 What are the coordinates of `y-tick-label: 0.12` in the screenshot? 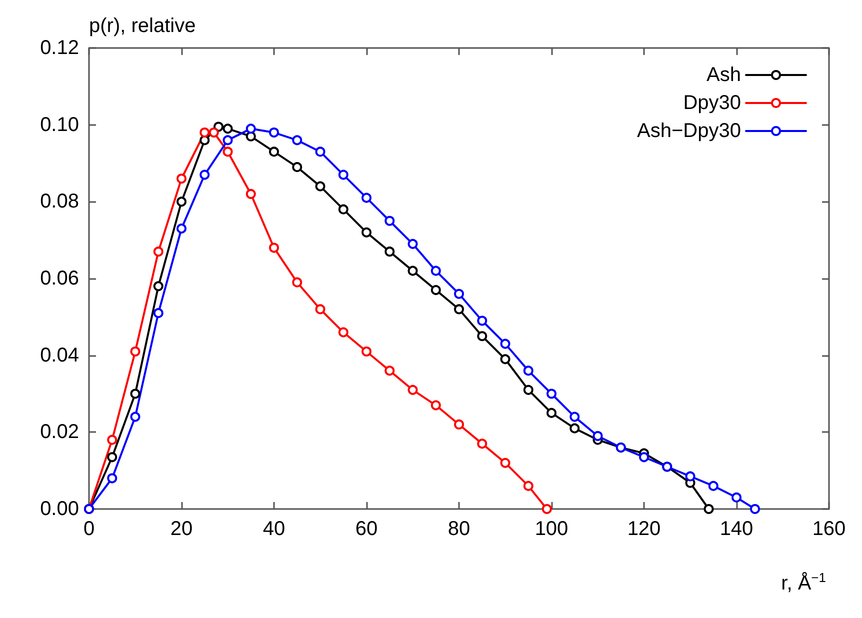 It's located at (59, 48).